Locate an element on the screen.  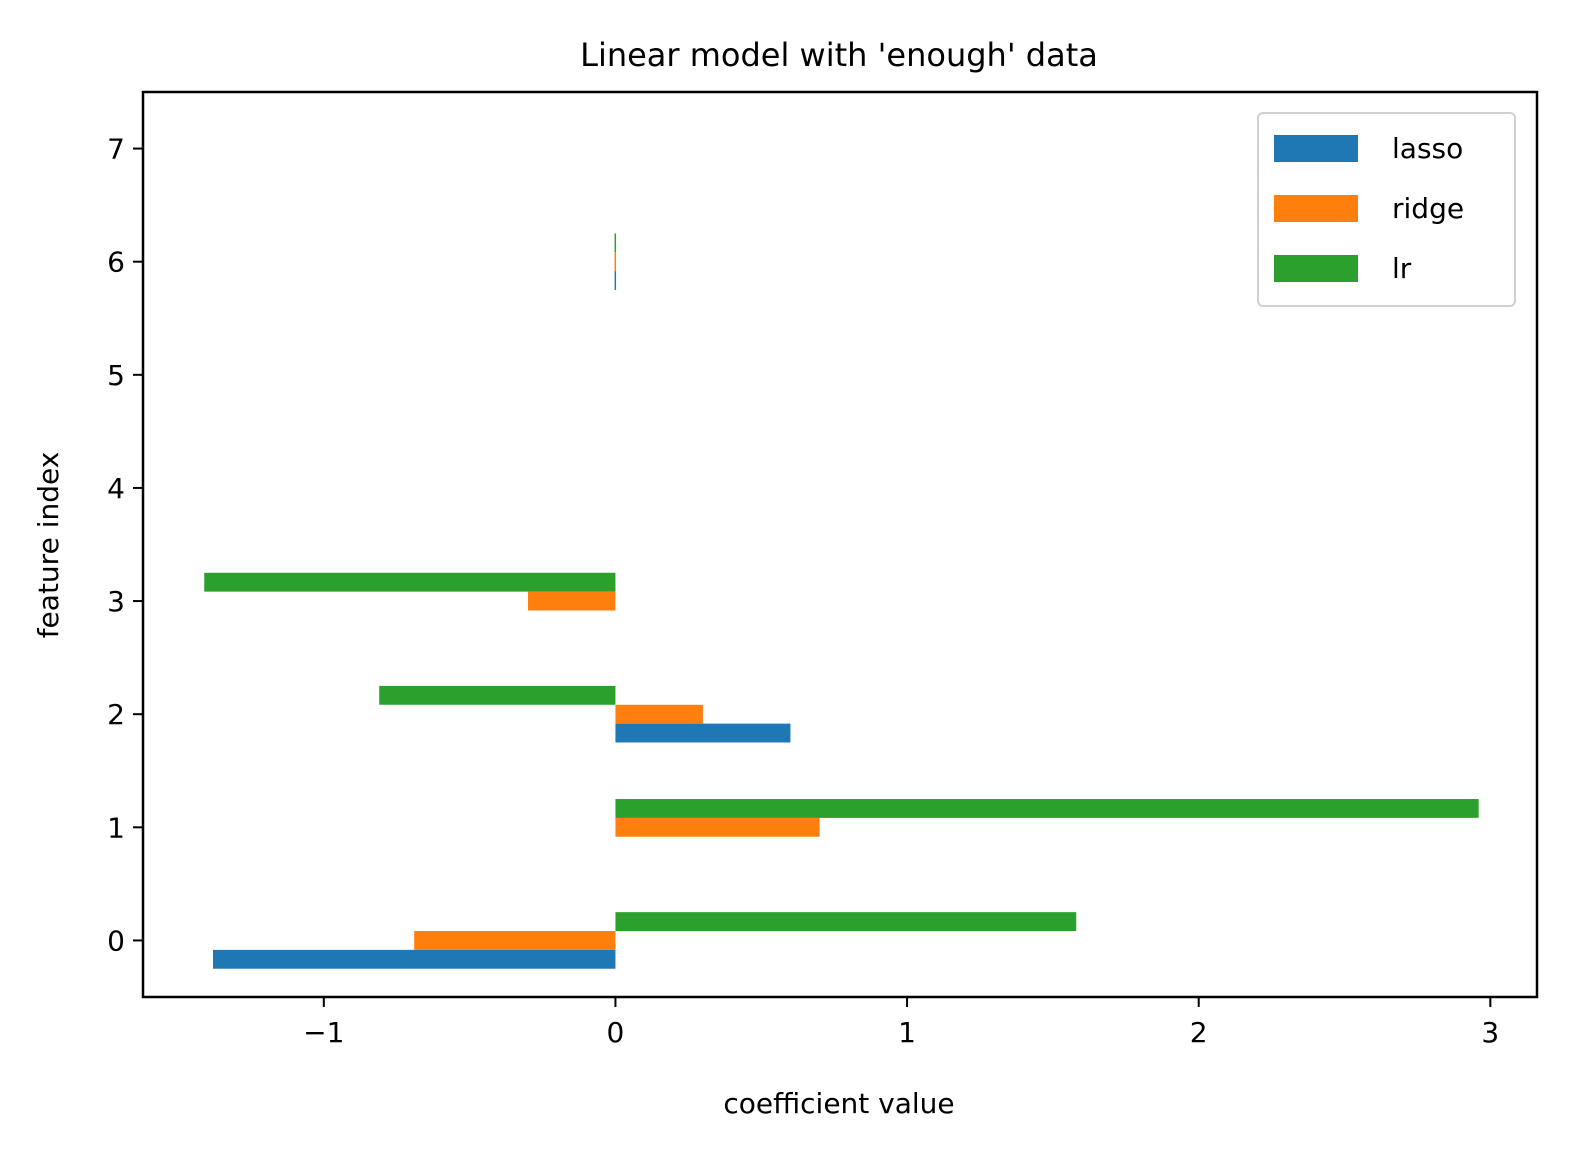
y-axis-label: feature index is located at coordinates (48, 545).